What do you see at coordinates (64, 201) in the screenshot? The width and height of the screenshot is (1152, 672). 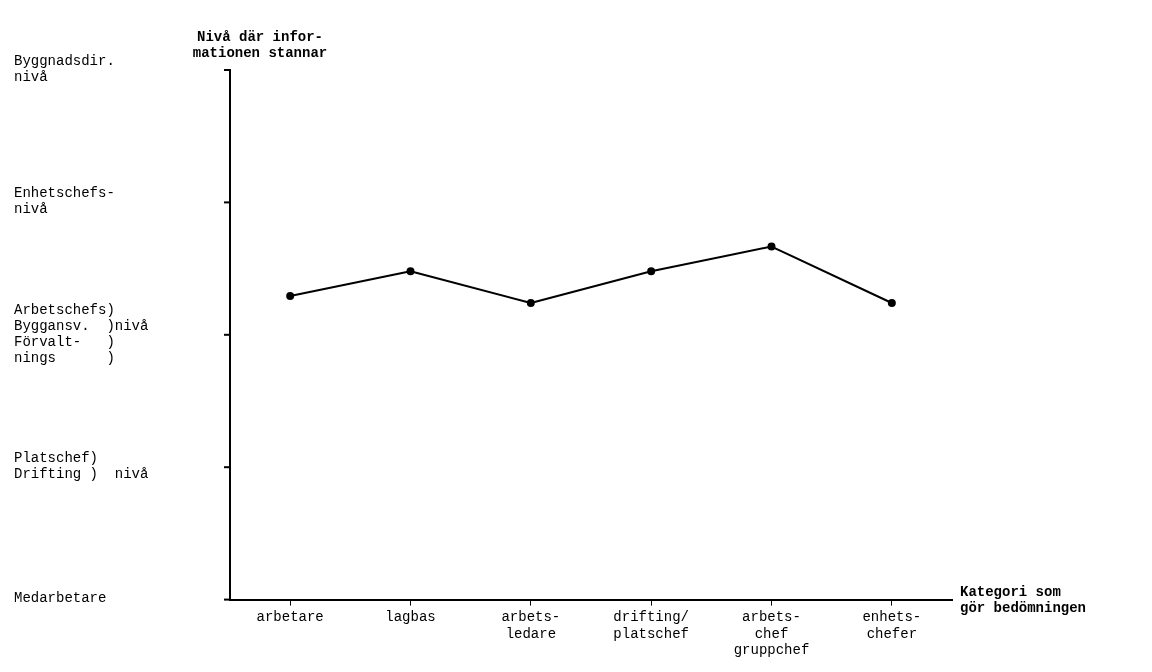 I see `text: Enhetschefs- nivå` at bounding box center [64, 201].